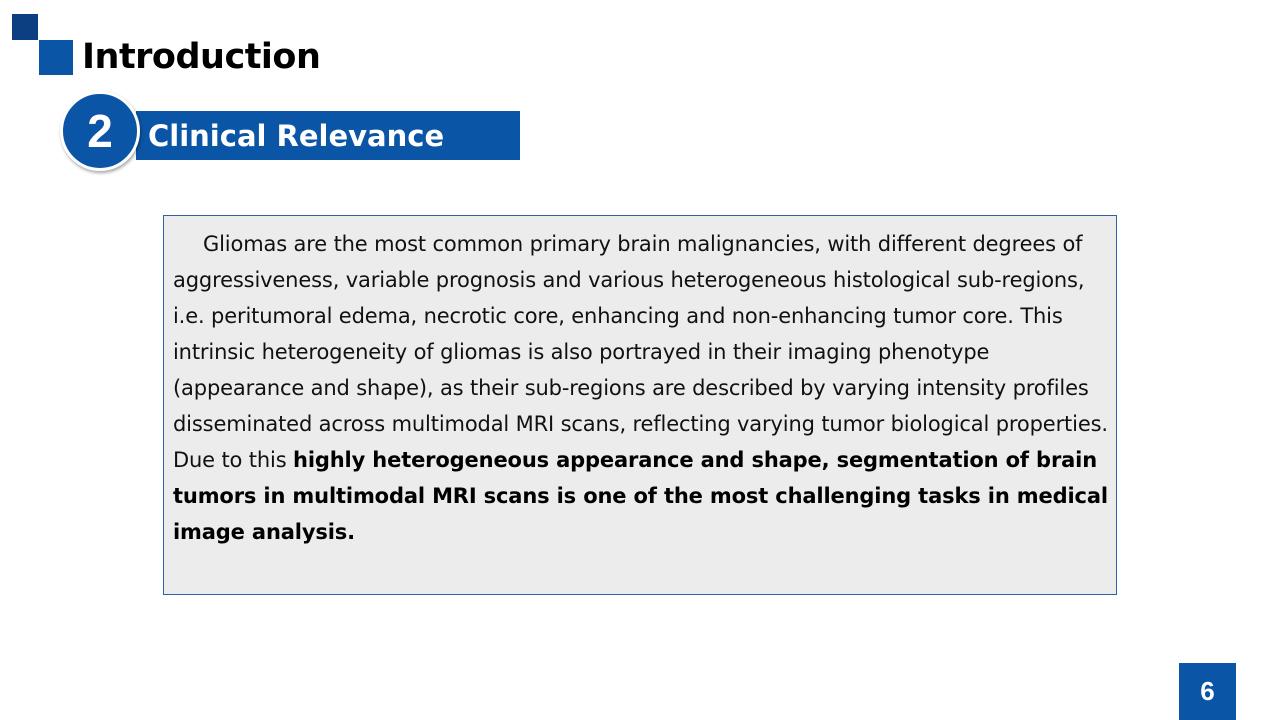 This screenshot has height=720, width=1280. Describe the element at coordinates (201, 57) in the screenshot. I see `page-title: Introduction` at that location.